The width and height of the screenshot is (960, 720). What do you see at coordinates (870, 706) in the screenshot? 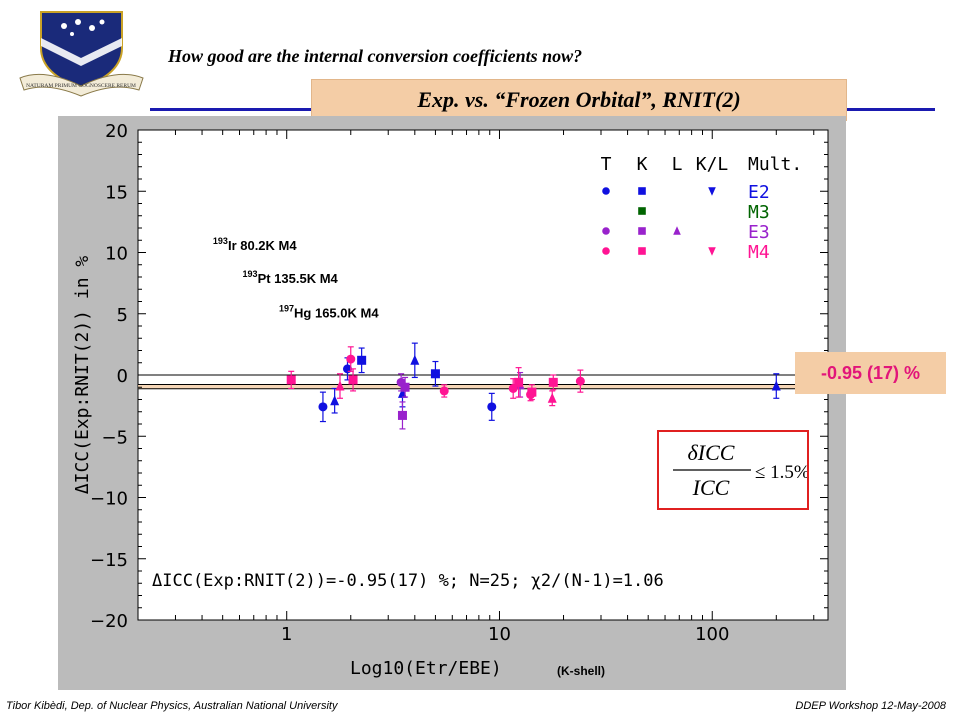
I see `footer-event: DDEP Workshop 12-May-2008` at bounding box center [870, 706].